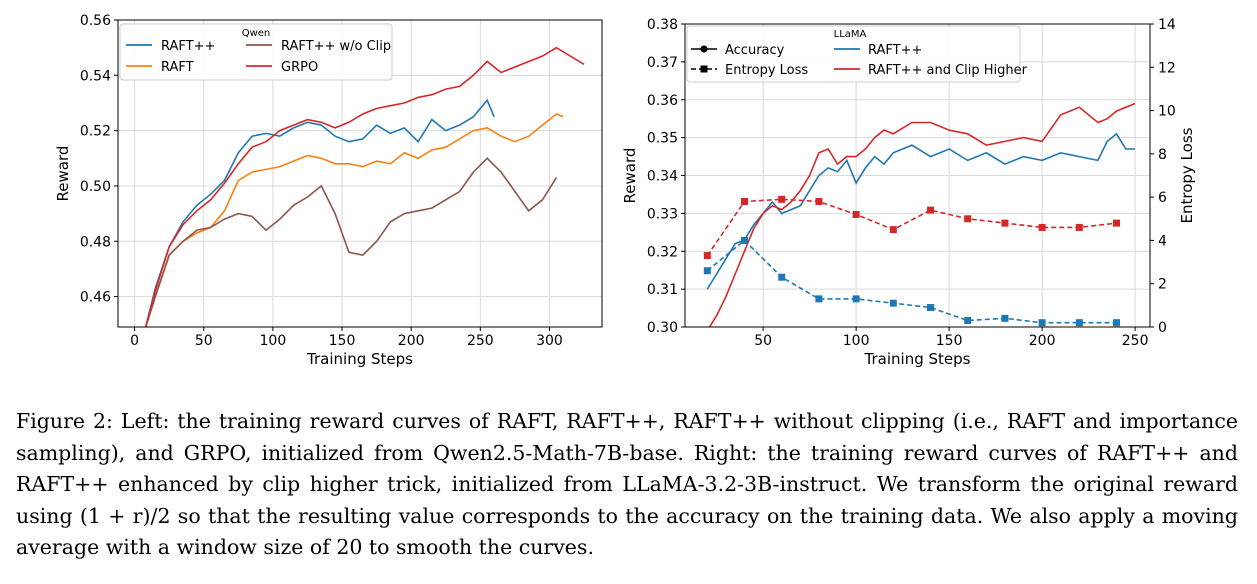 This screenshot has height=584, width=1257. Describe the element at coordinates (948, 70) in the screenshot. I see `legend-label: RAFT++ and Clip Higher` at that location.